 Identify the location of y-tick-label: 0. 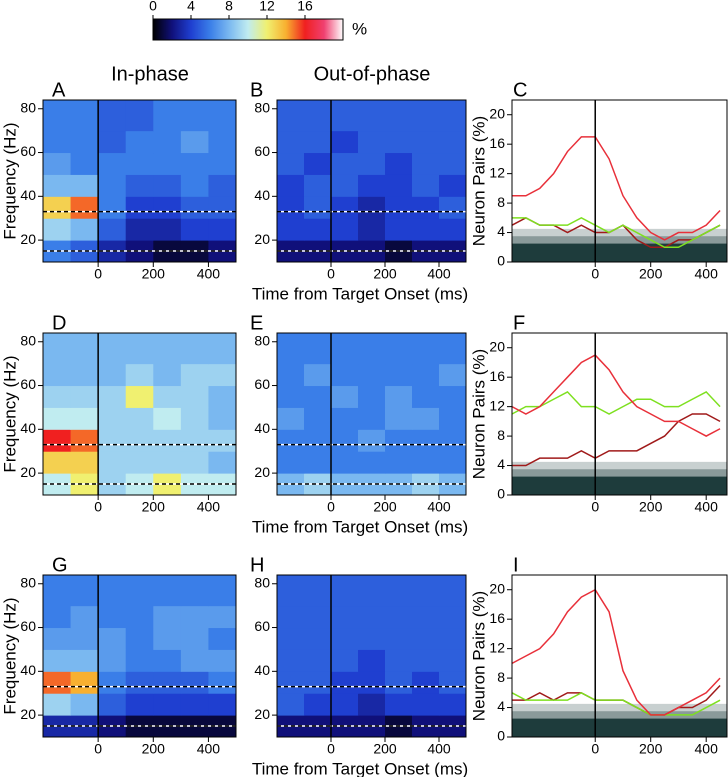
(501, 261).